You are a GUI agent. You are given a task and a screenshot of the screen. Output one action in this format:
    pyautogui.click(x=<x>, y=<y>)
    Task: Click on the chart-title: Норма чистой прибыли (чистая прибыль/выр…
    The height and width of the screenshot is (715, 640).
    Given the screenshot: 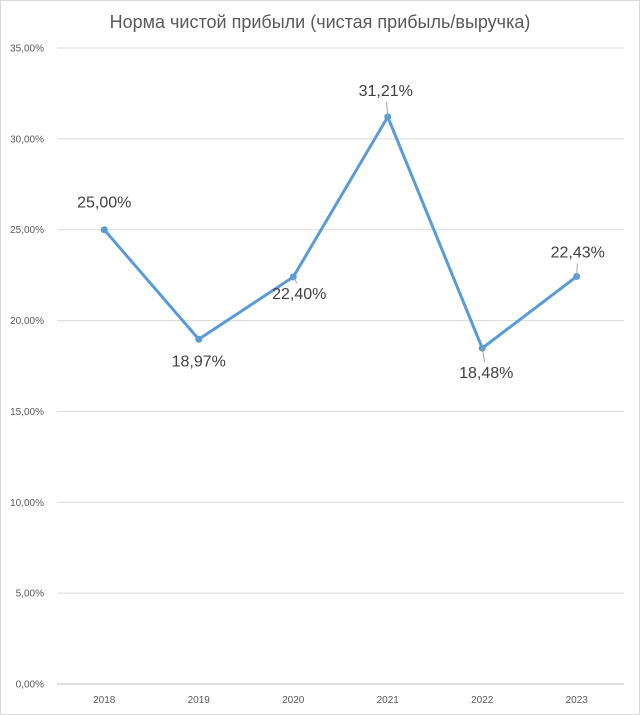 What is the action you would take?
    pyautogui.click(x=320, y=22)
    